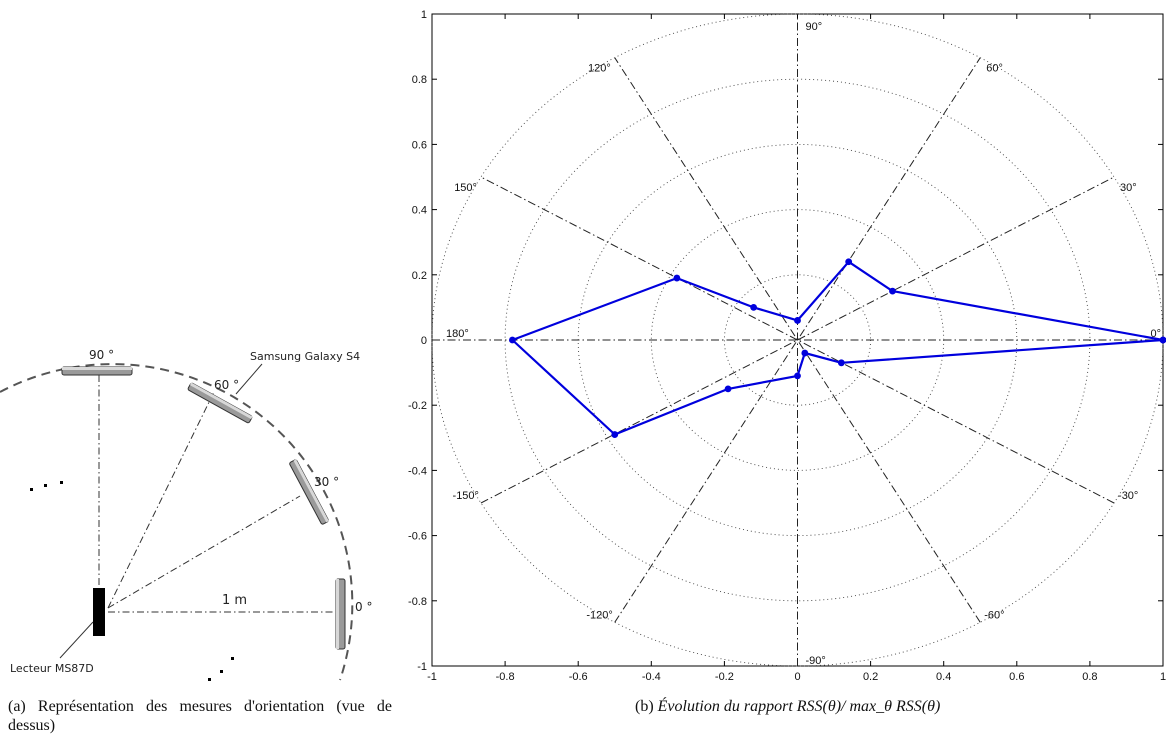 This screenshot has height=745, width=1166. I want to click on x-tick-label: 0.8, so click(1089, 677).